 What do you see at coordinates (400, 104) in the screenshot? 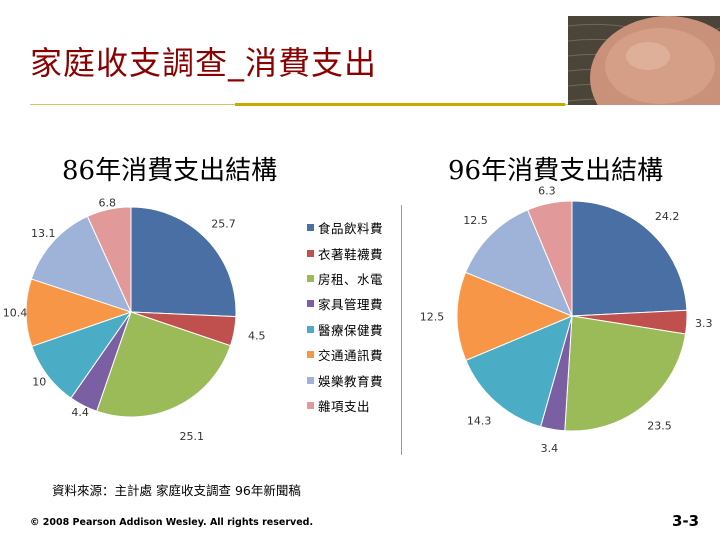
I see `title-underline-thick` at bounding box center [400, 104].